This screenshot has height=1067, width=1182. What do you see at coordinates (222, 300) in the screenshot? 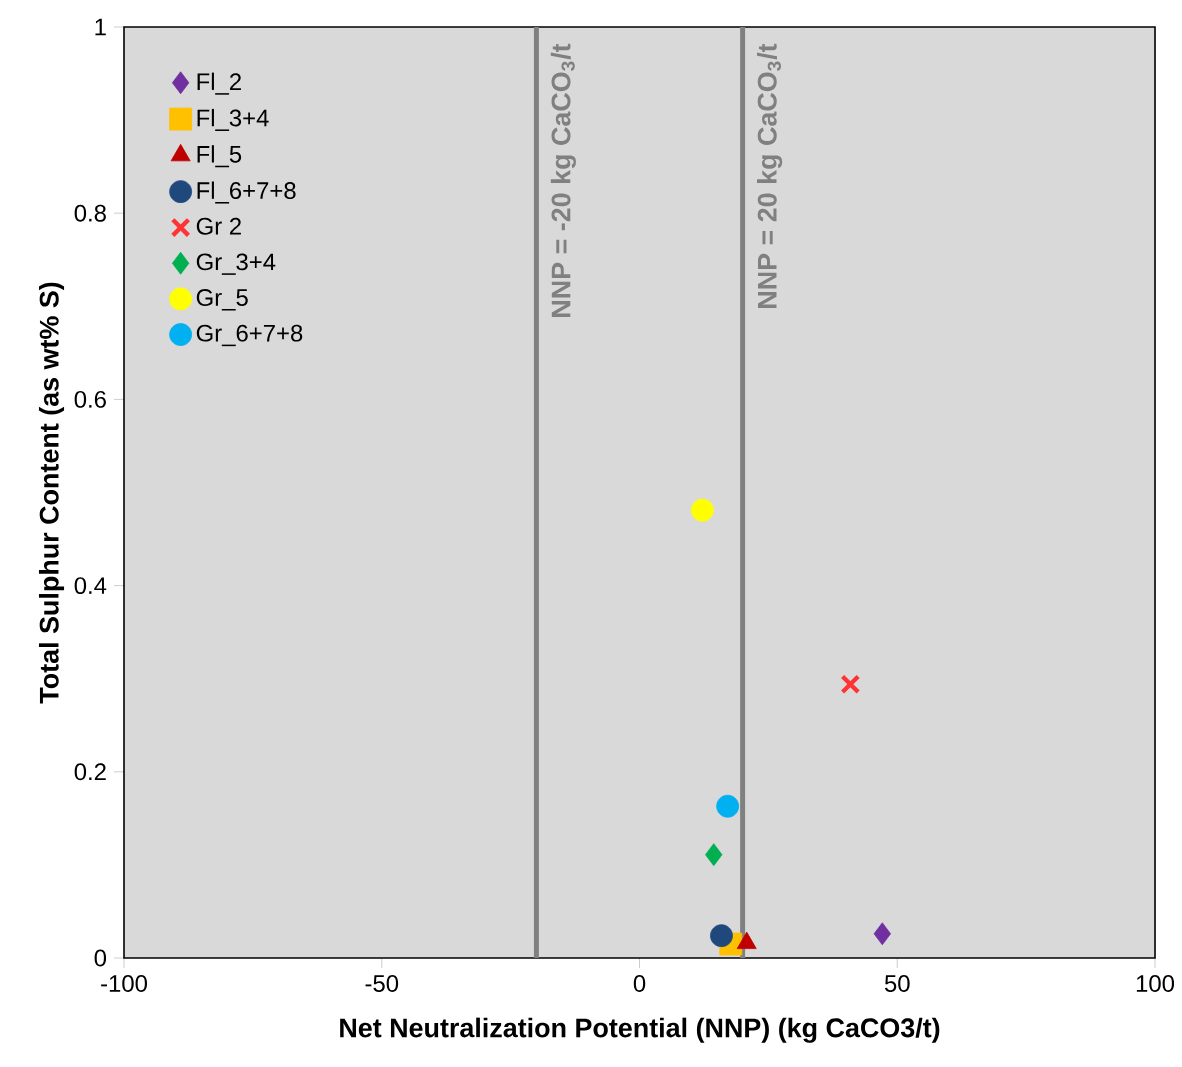
I see `legend-label: Gr_5` at bounding box center [222, 300].